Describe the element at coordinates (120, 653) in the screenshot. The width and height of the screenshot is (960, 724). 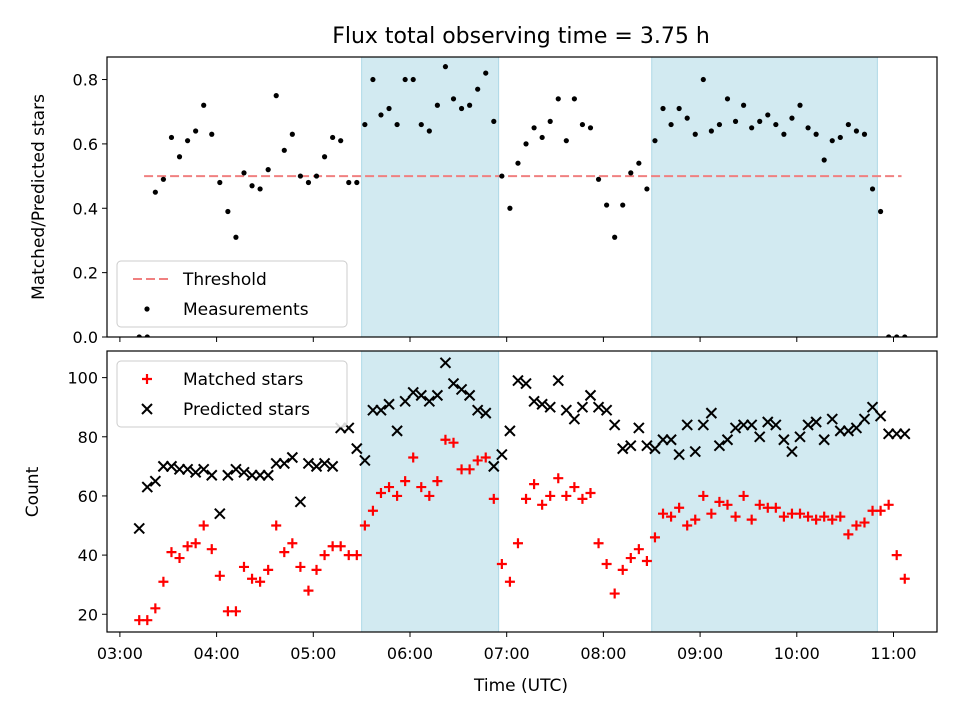
I see `x-tick-label: 03:00` at that location.